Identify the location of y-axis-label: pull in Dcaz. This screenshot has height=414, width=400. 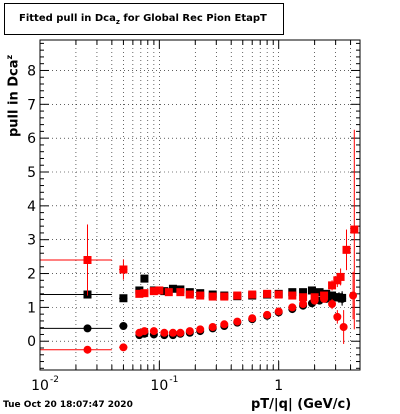
(13, 96).